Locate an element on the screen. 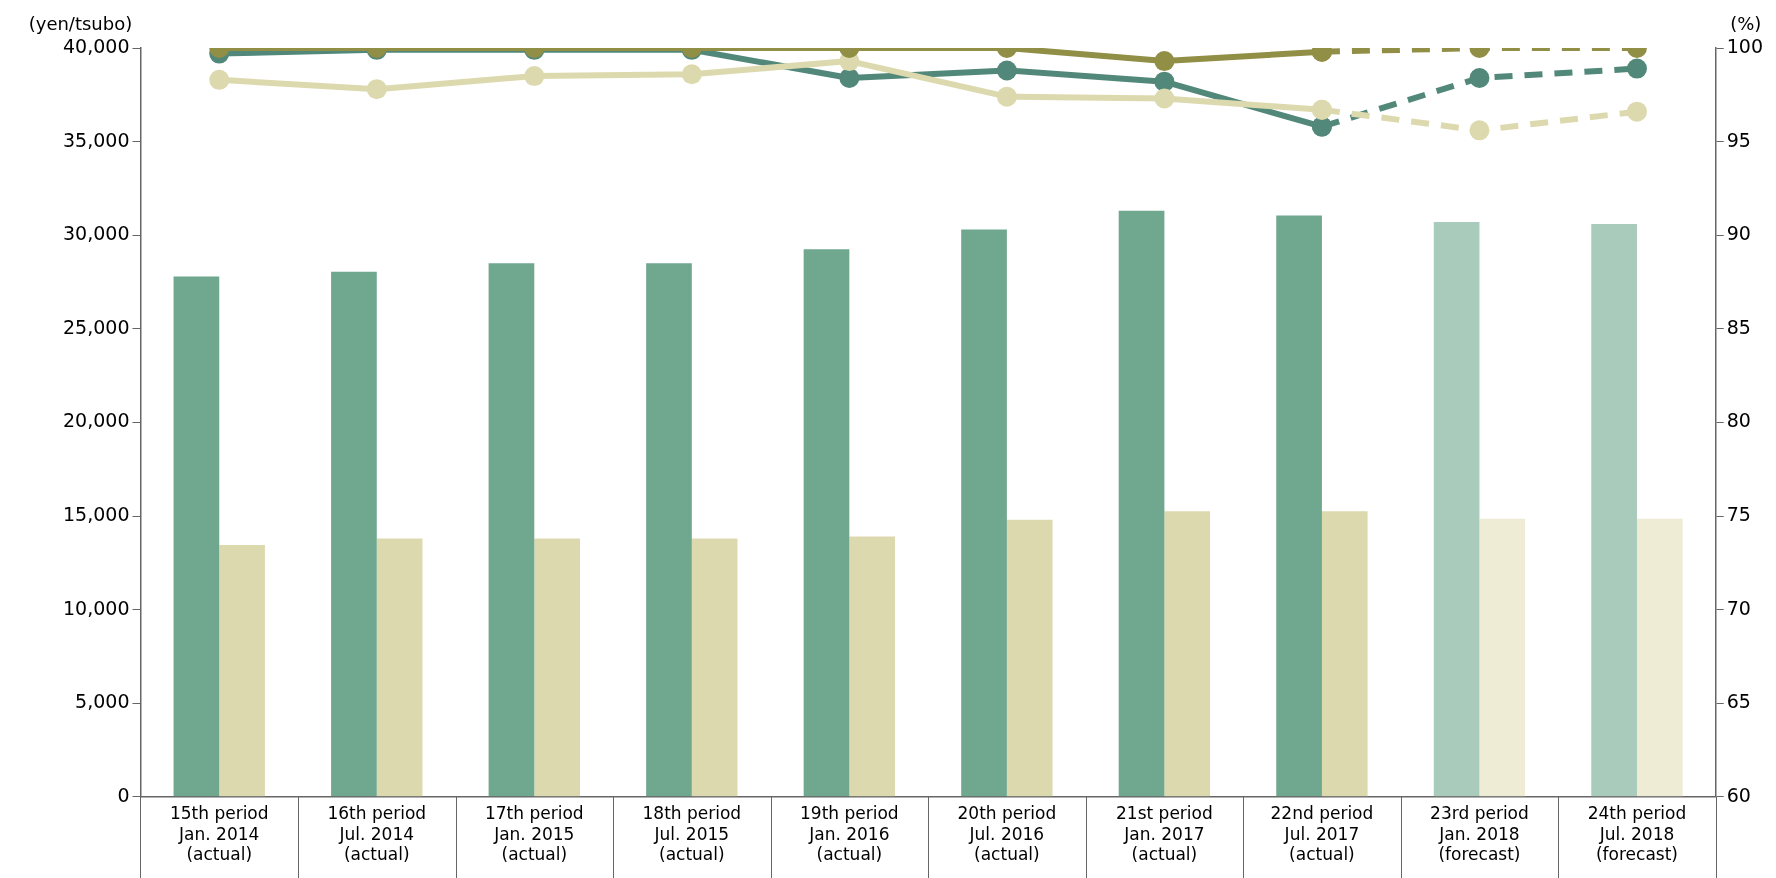 The image size is (1776, 878). y-axis-title: (yen/tsubo) is located at coordinates (80, 23).